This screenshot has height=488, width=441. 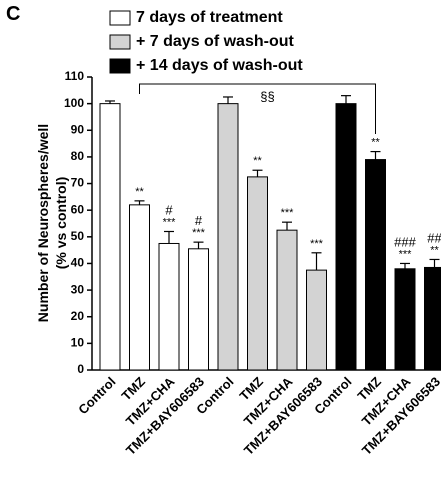 What do you see at coordinates (215, 41) in the screenshot?
I see `legend-label: + 7 days of wash-out` at bounding box center [215, 41].